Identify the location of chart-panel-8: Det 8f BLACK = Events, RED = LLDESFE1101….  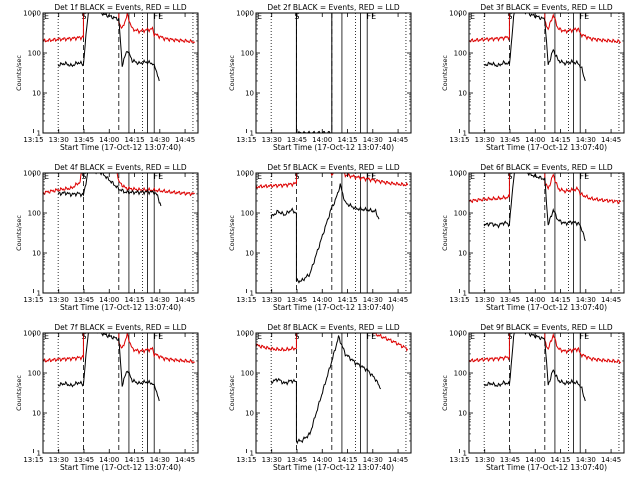
(320, 397).